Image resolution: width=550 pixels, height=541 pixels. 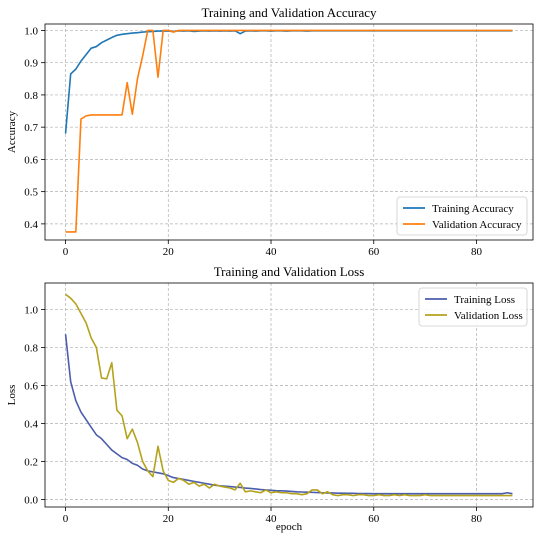 I want to click on accuracy-legend: Training Accuracy Validation Accuracy, so click(x=462, y=216).